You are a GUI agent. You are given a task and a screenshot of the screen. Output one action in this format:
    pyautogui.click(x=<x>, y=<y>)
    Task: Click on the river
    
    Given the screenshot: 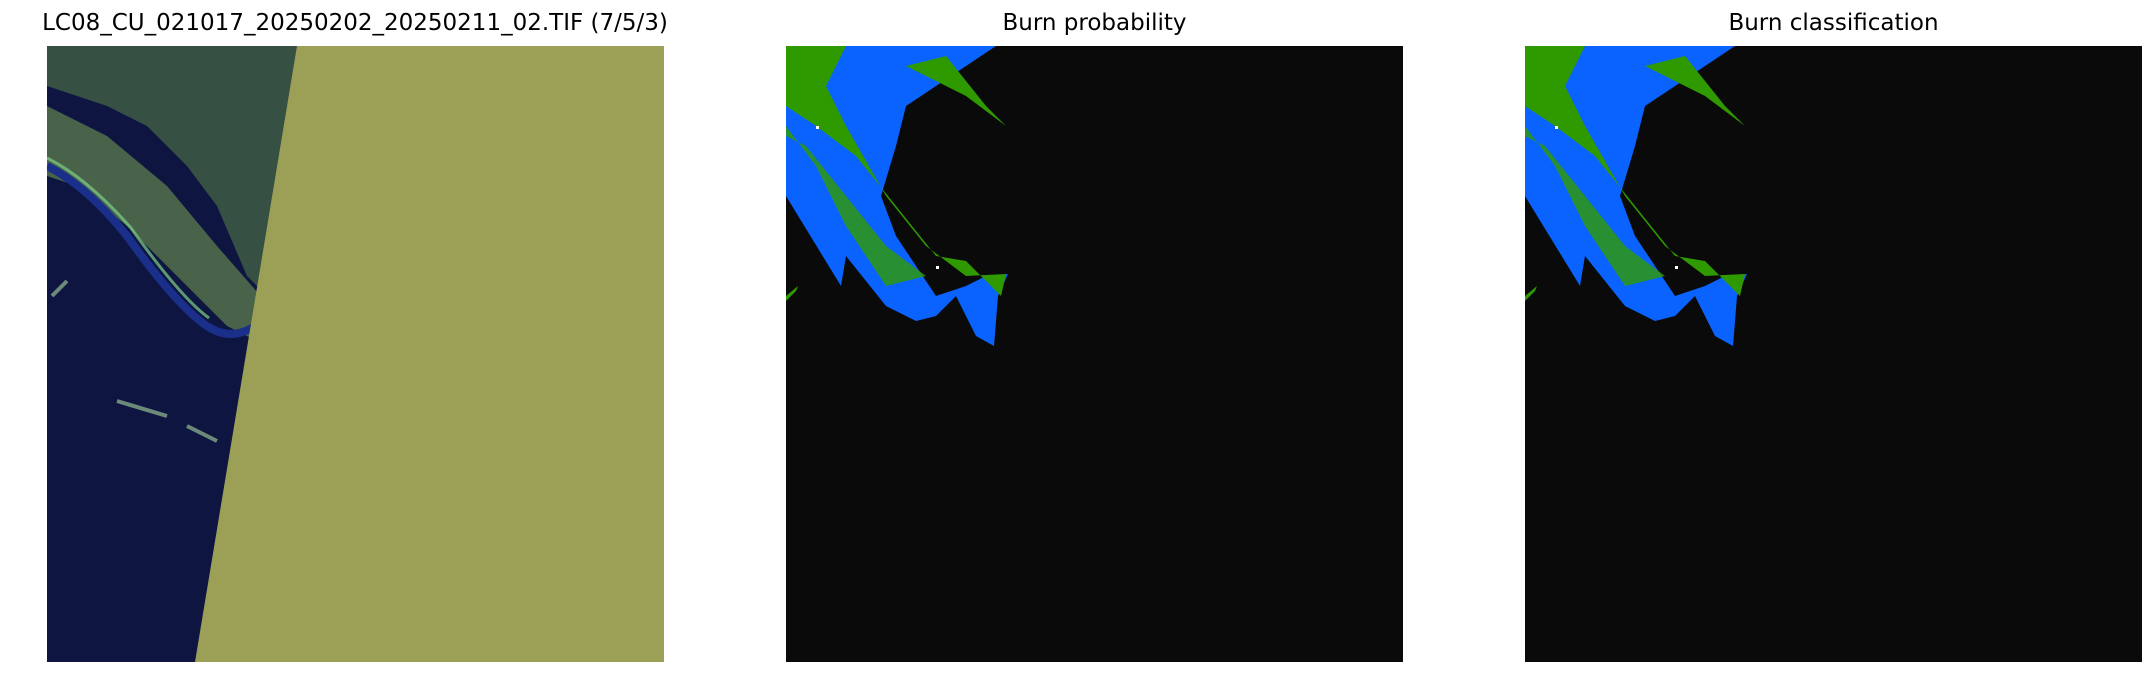 What is the action you would take?
    pyautogui.click(x=158, y=250)
    